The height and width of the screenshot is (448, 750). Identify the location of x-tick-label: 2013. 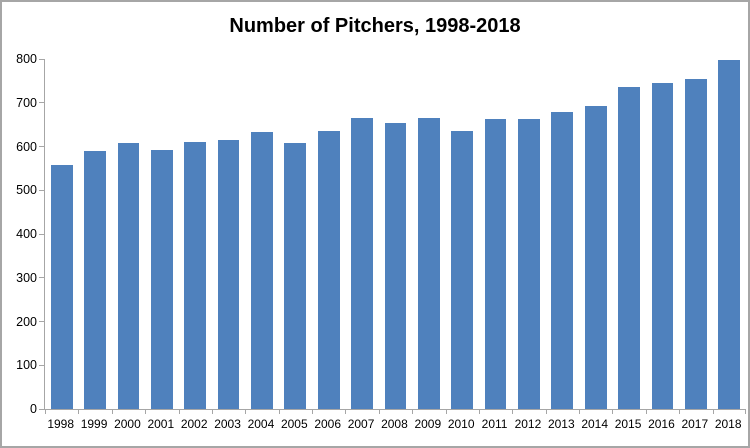
(561, 424).